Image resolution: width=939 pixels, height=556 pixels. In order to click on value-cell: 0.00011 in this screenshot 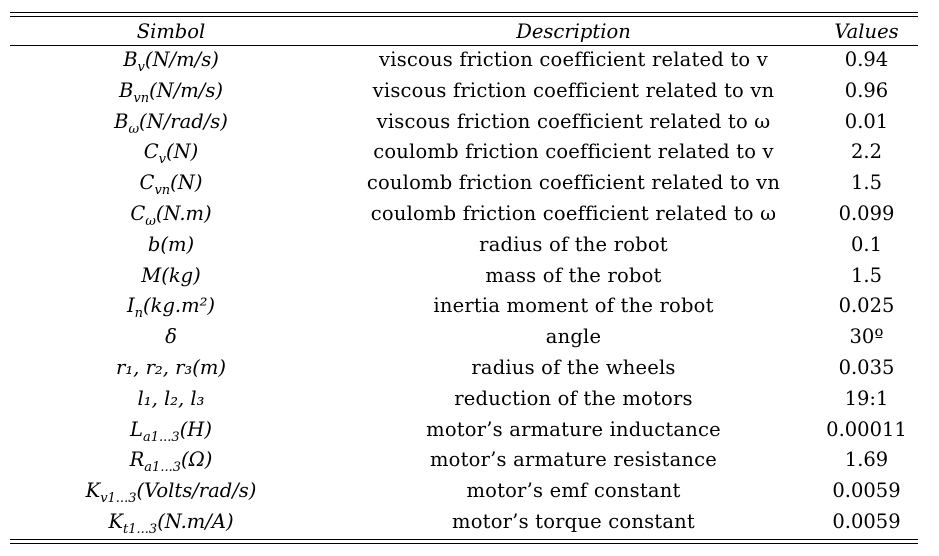, I will do `click(866, 429)`.